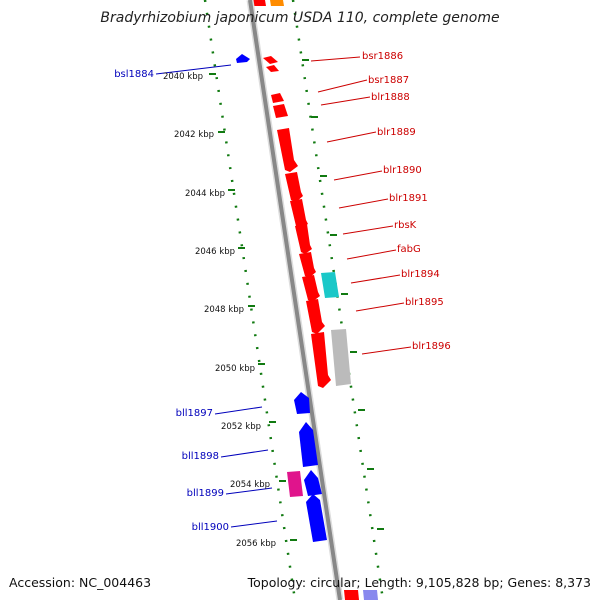 The width and height of the screenshot is (600, 600). Describe the element at coordinates (424, 302) in the screenshot. I see `gene-label-blr1895: blr1895` at that location.